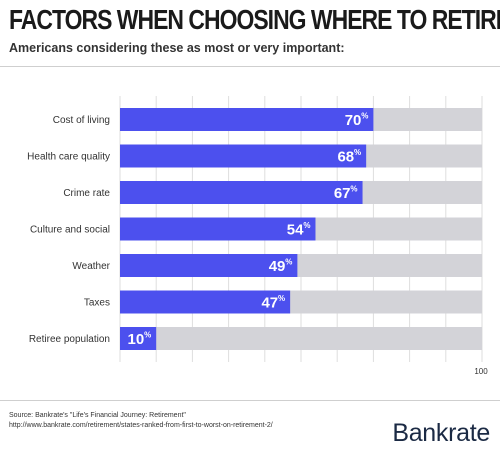 The image size is (500, 454). I want to click on brand-logo: Bankrate, so click(441, 433).